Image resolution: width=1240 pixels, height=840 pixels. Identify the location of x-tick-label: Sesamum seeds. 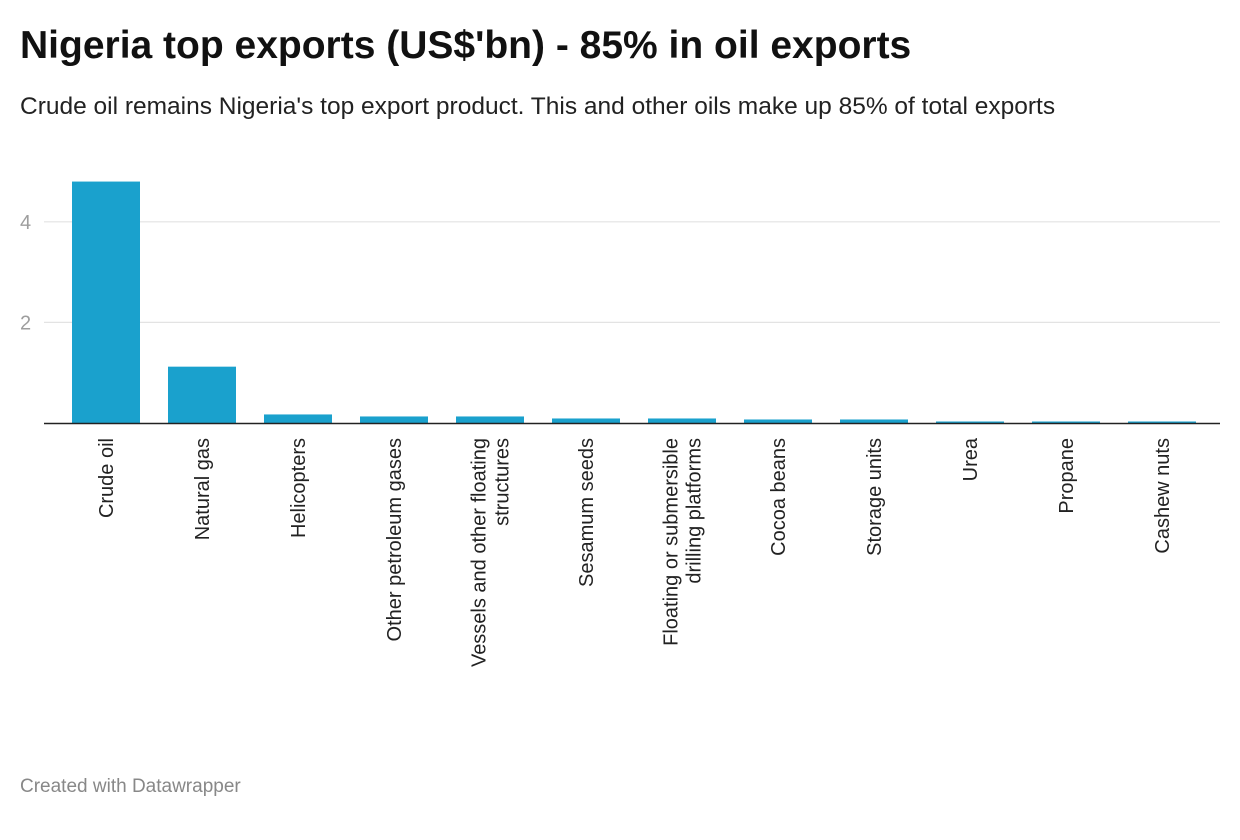
(587, 512).